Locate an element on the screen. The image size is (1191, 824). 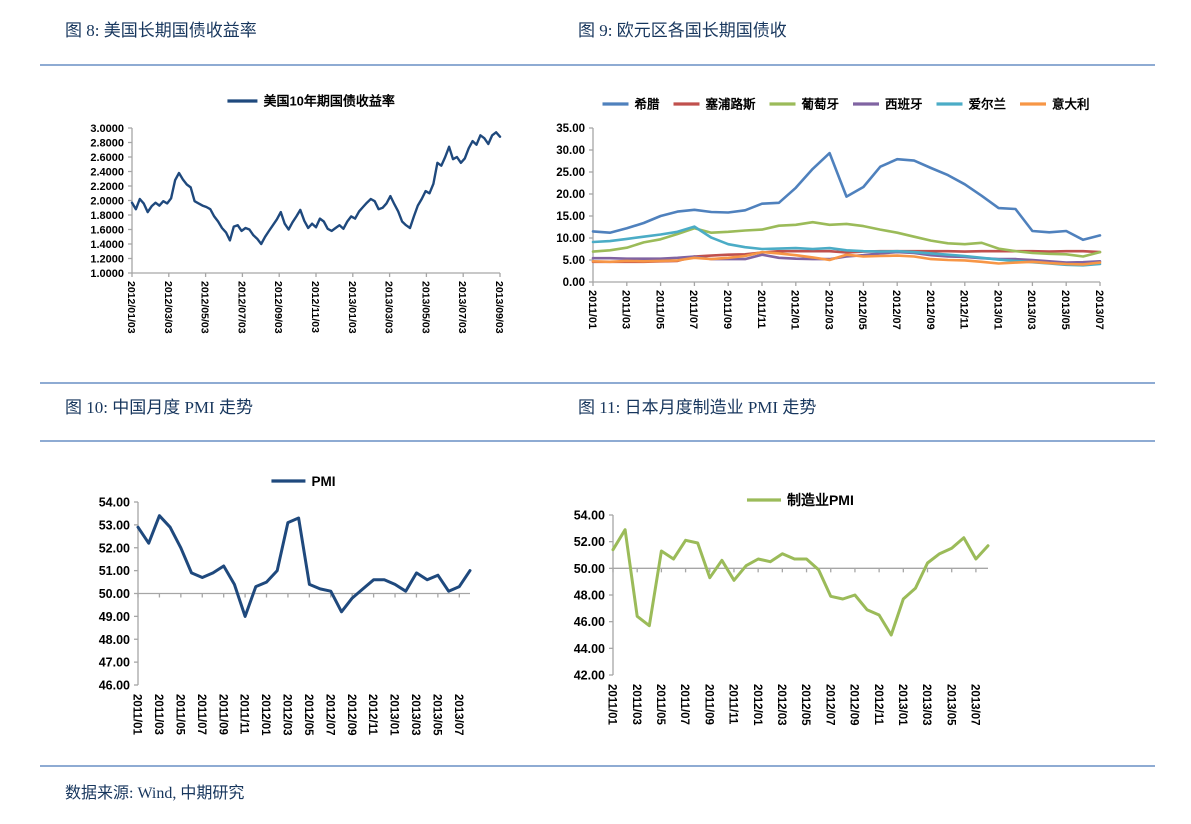
legend: 制造业PMI is located at coordinates (800, 500).